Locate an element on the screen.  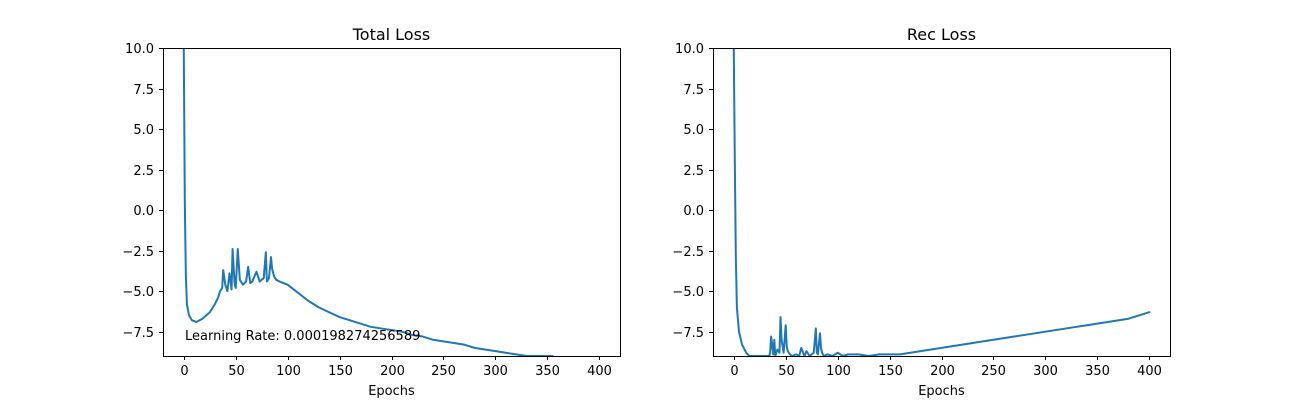
chart-title: Total Loss is located at coordinates (391, 34).